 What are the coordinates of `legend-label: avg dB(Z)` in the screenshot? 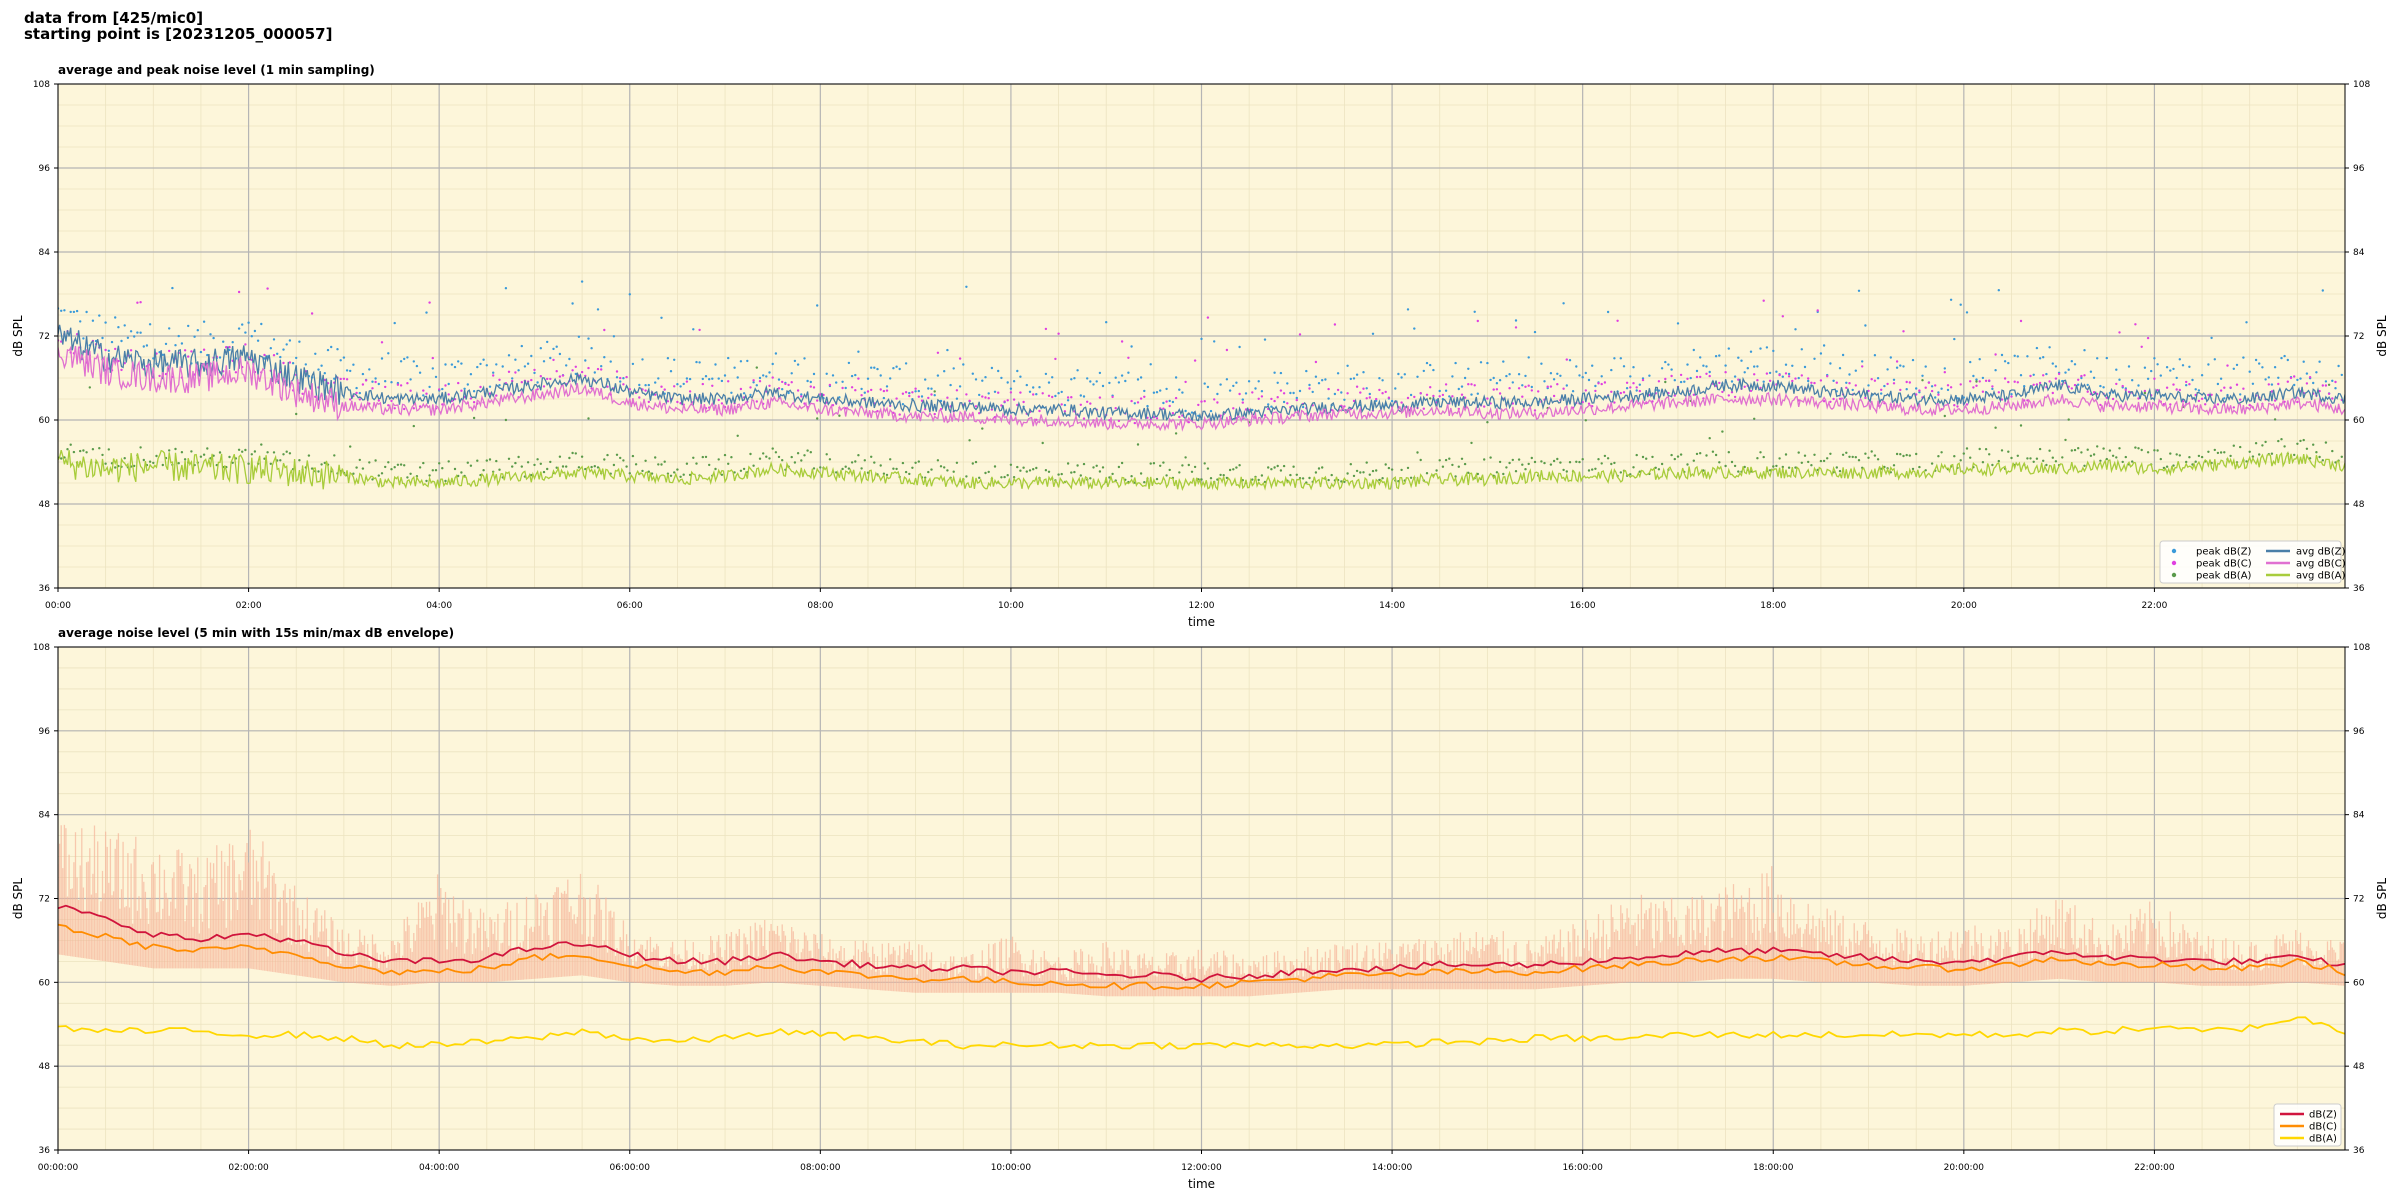 It's located at (2321, 552).